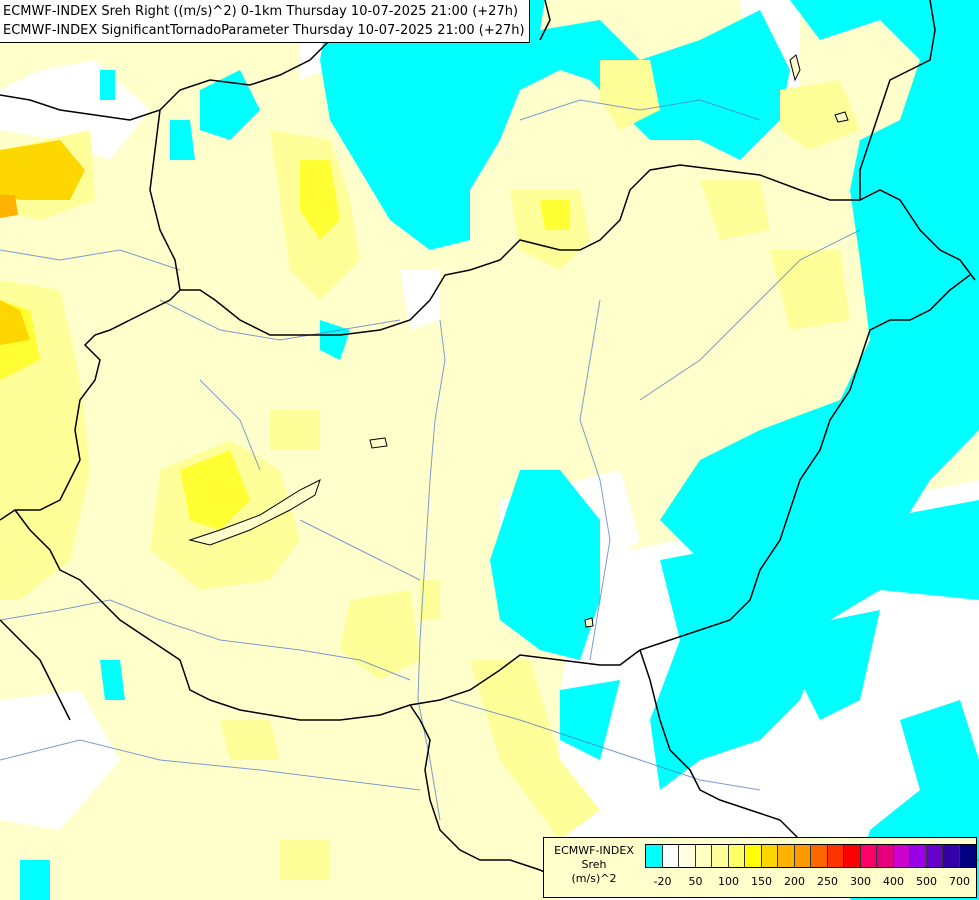 The width and height of the screenshot is (979, 900). What do you see at coordinates (893, 881) in the screenshot?
I see `legend-tick-label: 400` at bounding box center [893, 881].